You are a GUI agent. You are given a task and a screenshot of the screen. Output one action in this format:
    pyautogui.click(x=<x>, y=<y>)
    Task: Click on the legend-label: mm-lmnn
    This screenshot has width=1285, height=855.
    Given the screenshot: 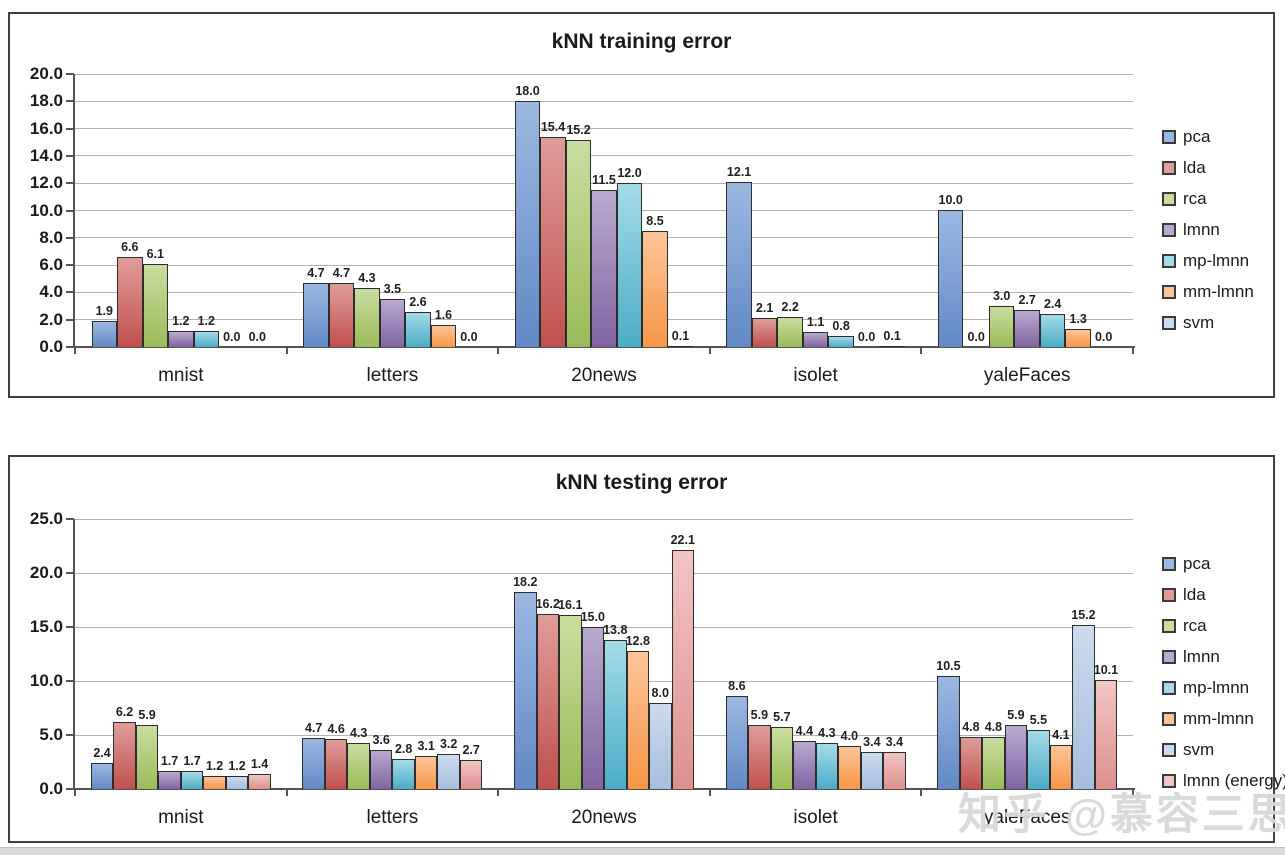 What is the action you would take?
    pyautogui.click(x=1218, y=718)
    